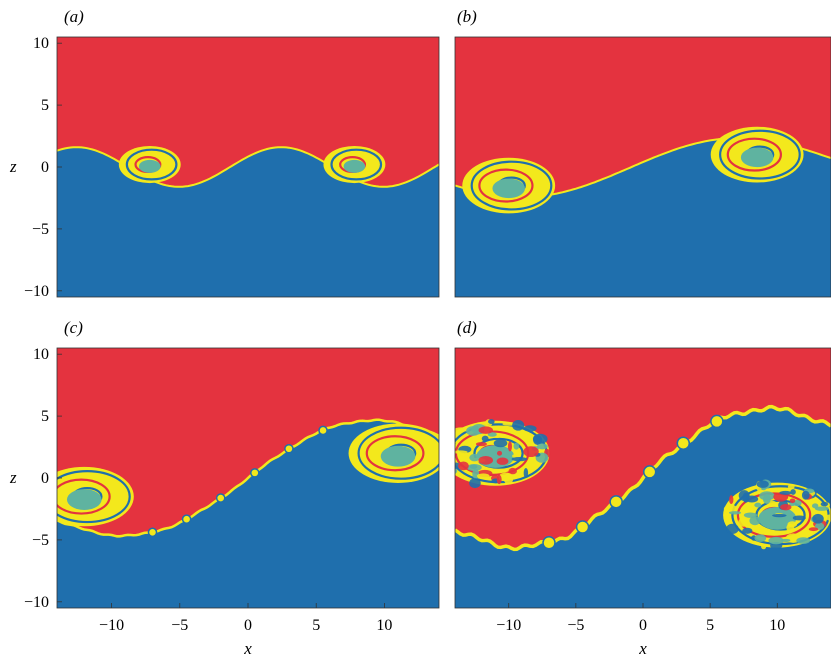 This screenshot has width=831, height=662. What do you see at coordinates (467, 327) in the screenshot?
I see `panel-label: (d)` at bounding box center [467, 327].